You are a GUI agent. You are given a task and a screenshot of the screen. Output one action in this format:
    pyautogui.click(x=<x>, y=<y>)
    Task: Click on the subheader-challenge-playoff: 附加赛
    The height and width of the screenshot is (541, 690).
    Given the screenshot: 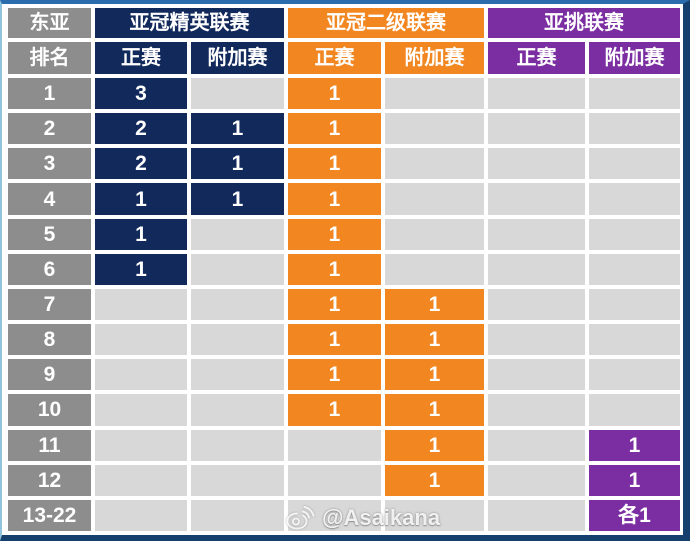 What is the action you would take?
    pyautogui.click(x=634, y=58)
    